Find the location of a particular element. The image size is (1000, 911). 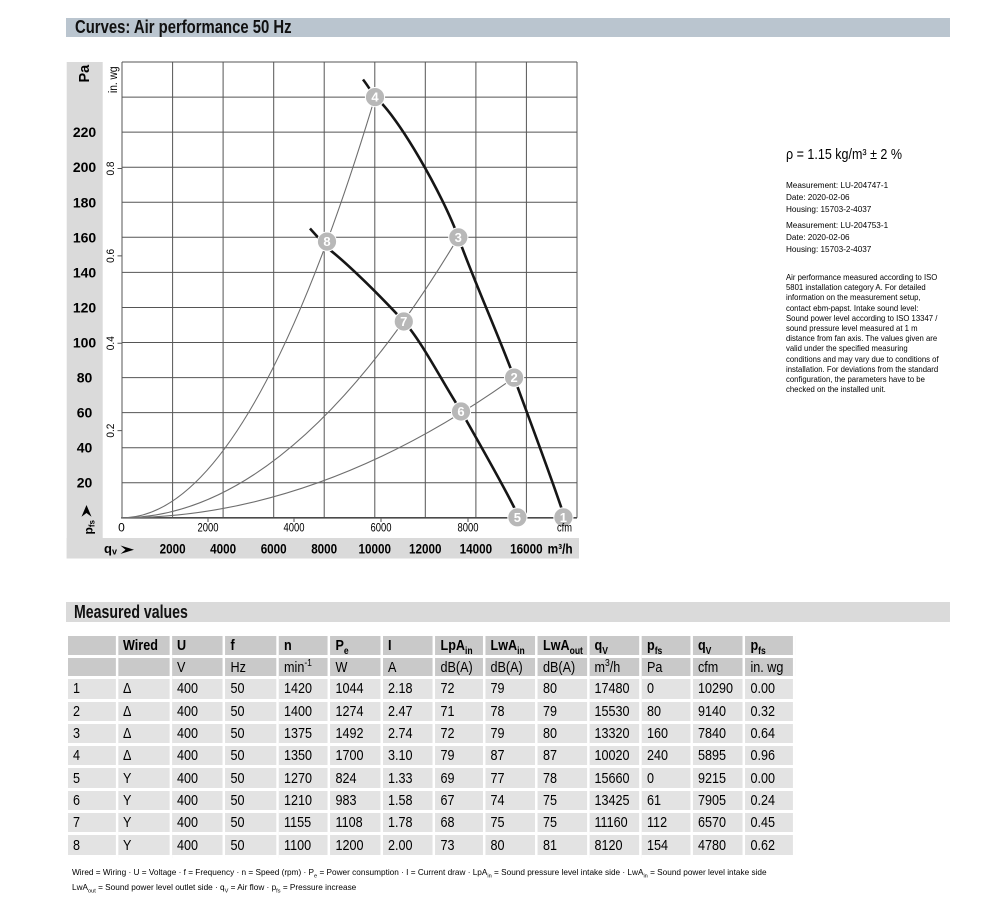

svg-text: 8 is located at coordinates (326, 241).